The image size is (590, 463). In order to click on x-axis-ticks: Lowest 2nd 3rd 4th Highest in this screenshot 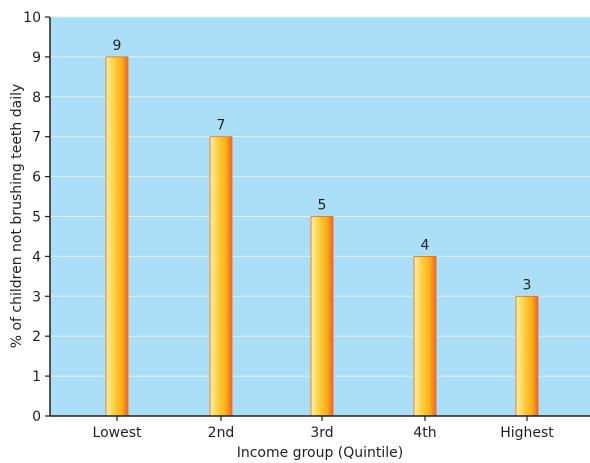, I will do `click(323, 428)`.